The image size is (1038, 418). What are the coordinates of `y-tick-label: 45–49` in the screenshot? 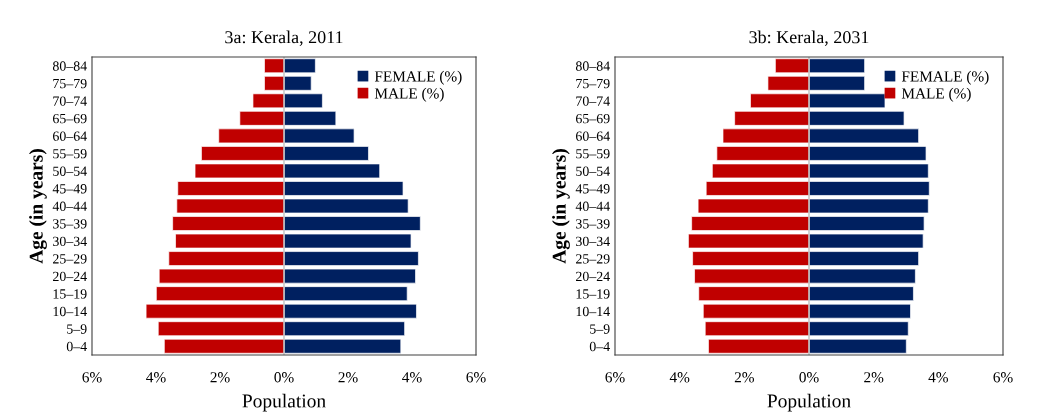 It's located at (592, 189).